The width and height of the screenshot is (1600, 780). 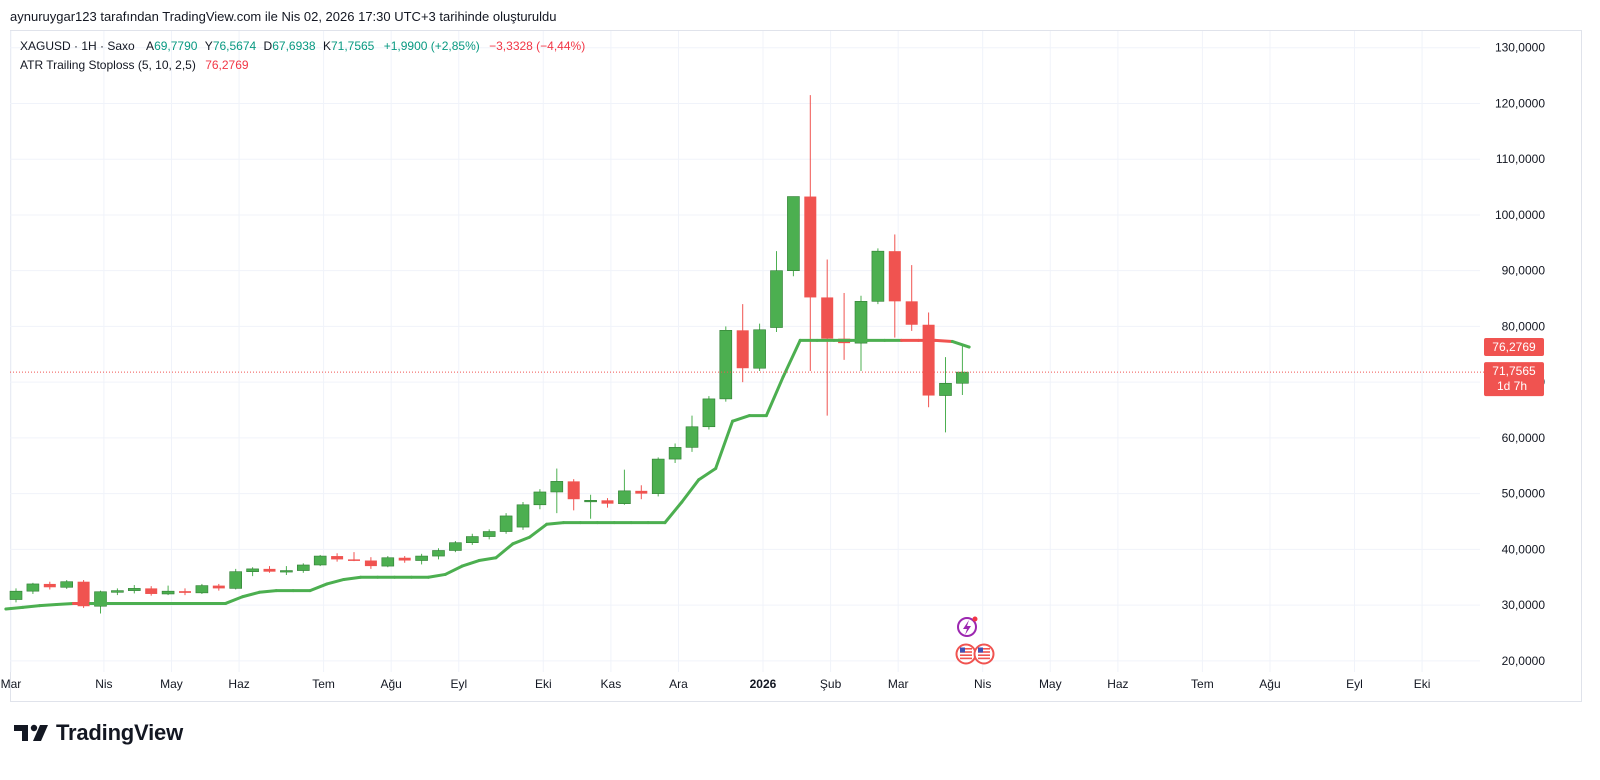 I want to click on legend-change-secondary: −3,3328 (−4,44%), so click(x=537, y=46).